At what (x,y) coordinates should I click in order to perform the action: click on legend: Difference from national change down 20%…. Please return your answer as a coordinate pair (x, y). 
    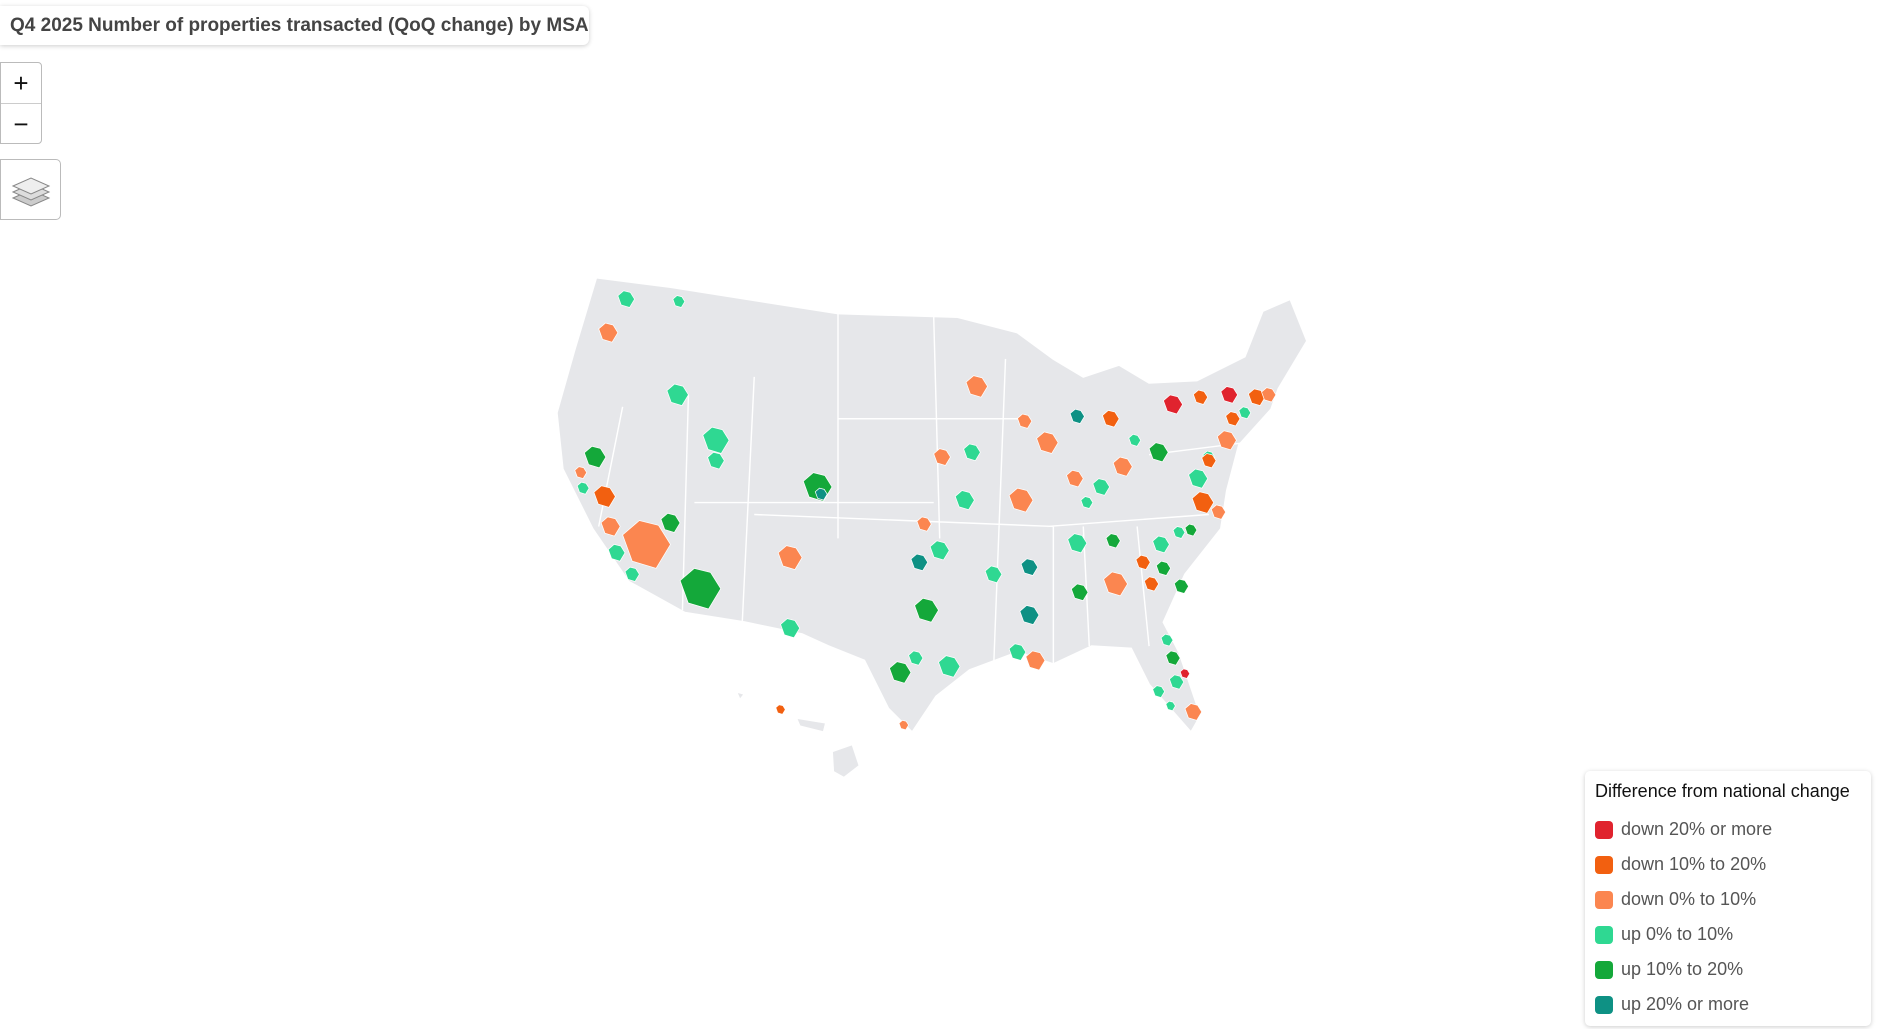
    Looking at the image, I should click on (1728, 898).